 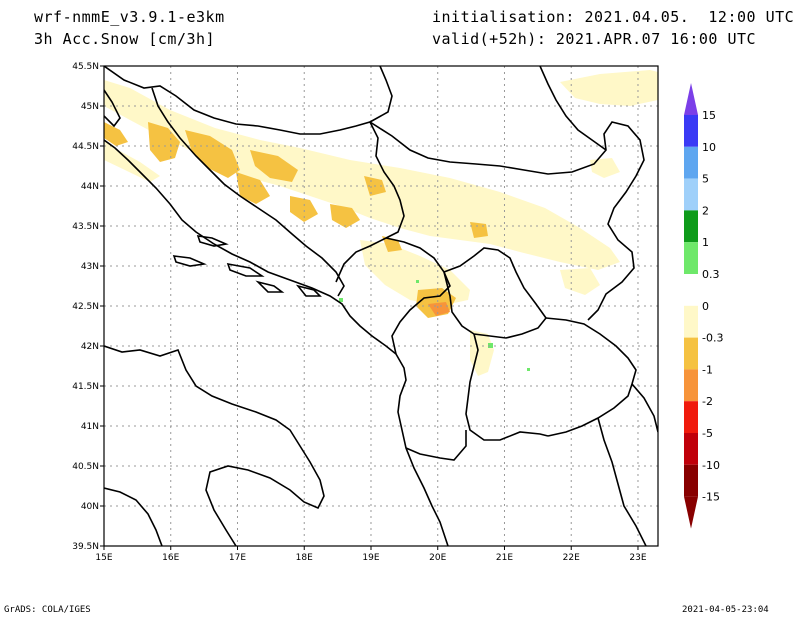 I want to click on lat-tick-label: 42N, so click(x=90, y=347).